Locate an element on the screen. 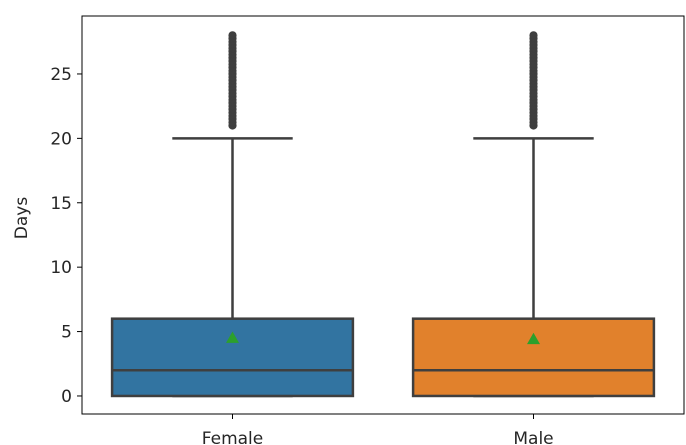  y-axis: 0 5 10 15 20 25 is located at coordinates (66, 236).